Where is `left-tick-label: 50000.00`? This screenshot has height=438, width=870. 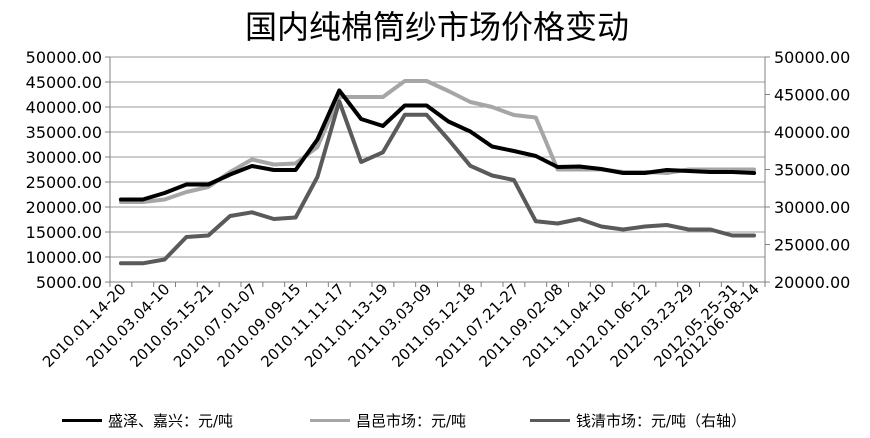
left-tick-label: 50000.00 is located at coordinates (64, 57).